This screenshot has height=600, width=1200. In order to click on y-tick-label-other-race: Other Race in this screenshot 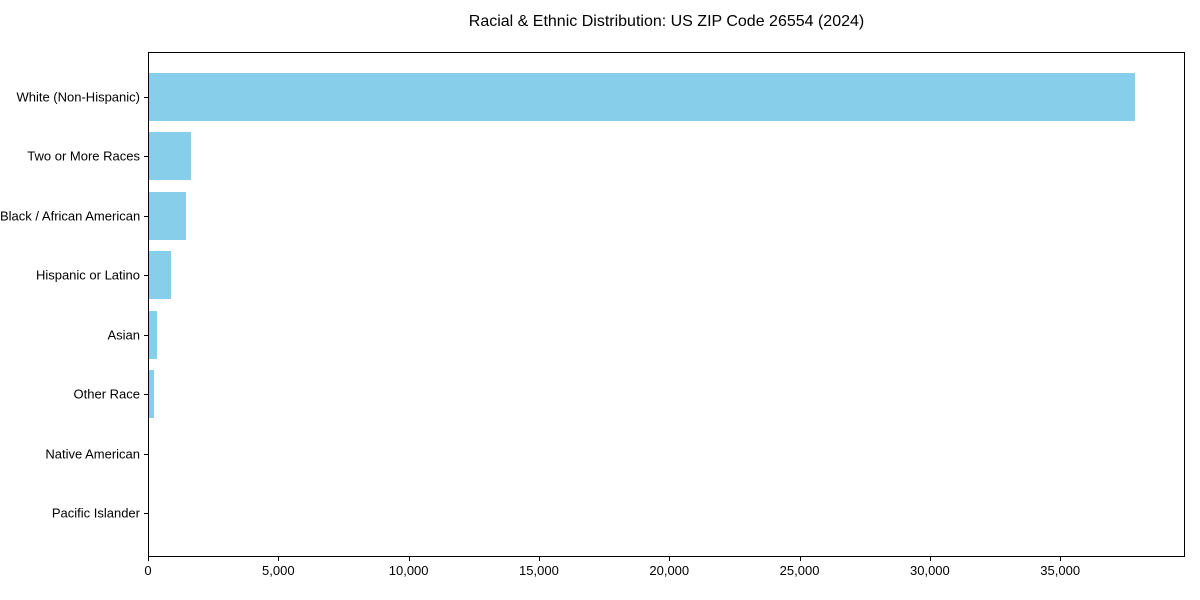, I will do `click(106, 394)`.